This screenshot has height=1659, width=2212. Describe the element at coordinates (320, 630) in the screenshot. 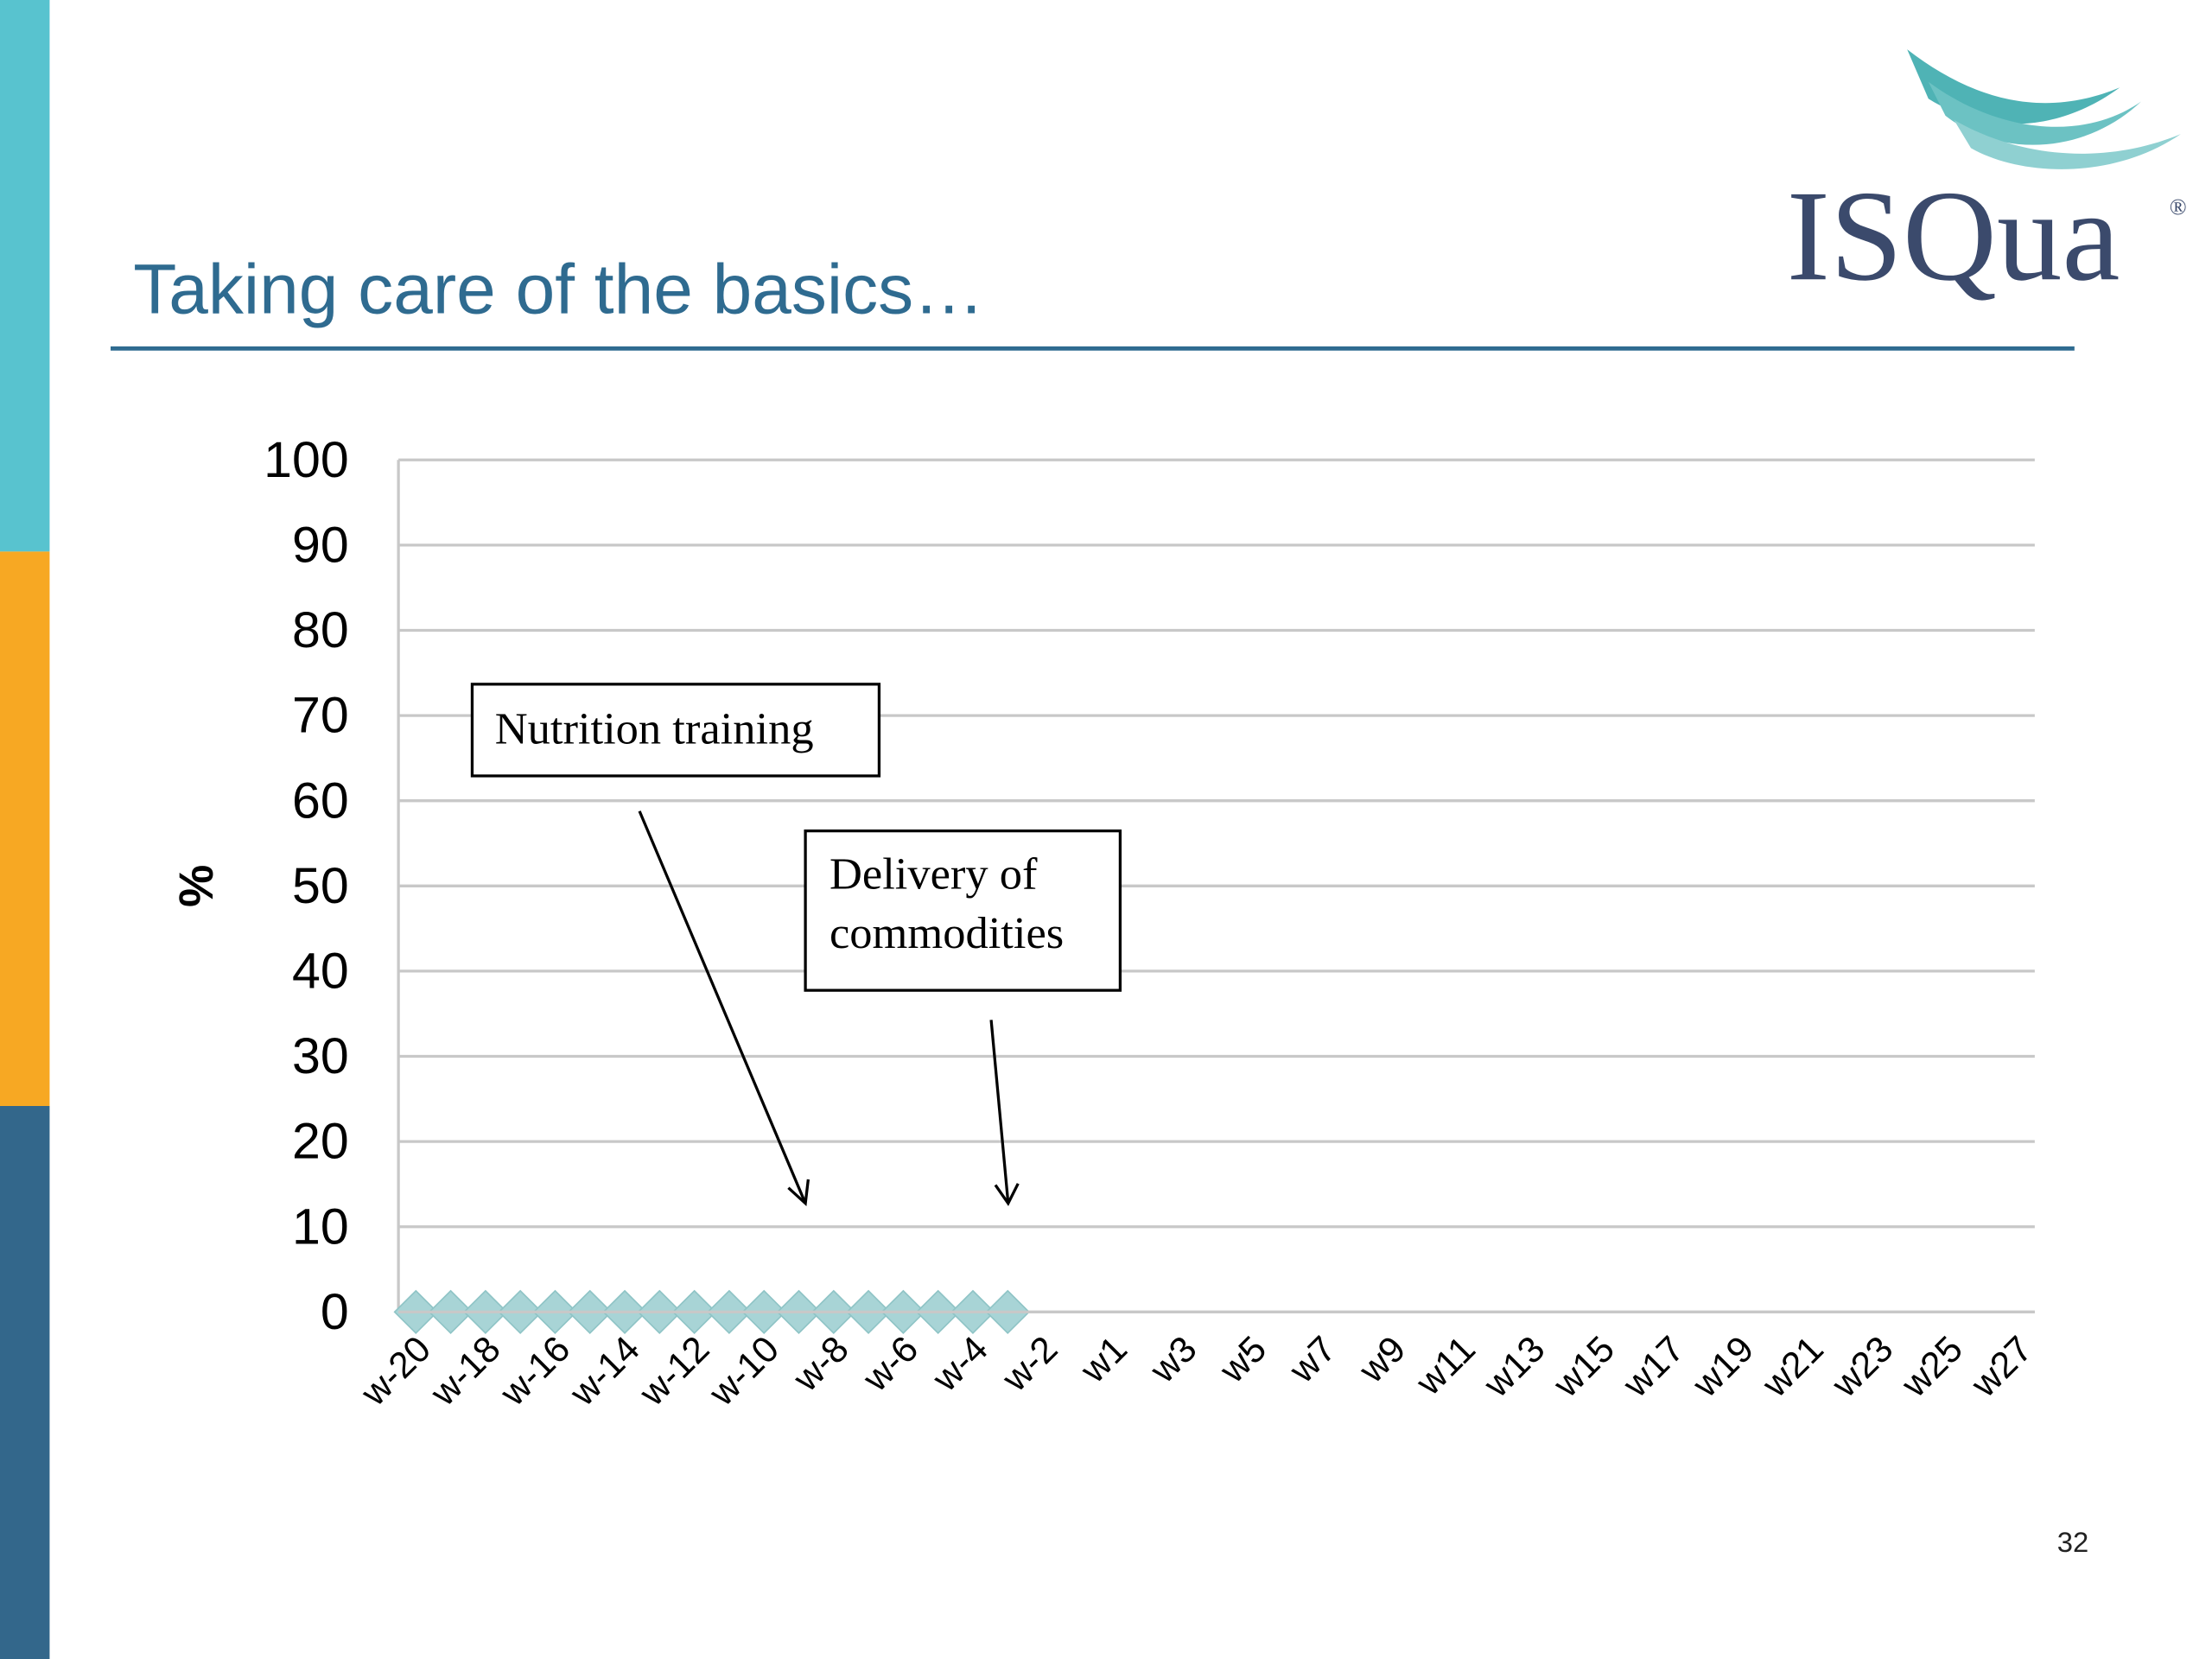

I see `y-tick-label: 80` at that location.